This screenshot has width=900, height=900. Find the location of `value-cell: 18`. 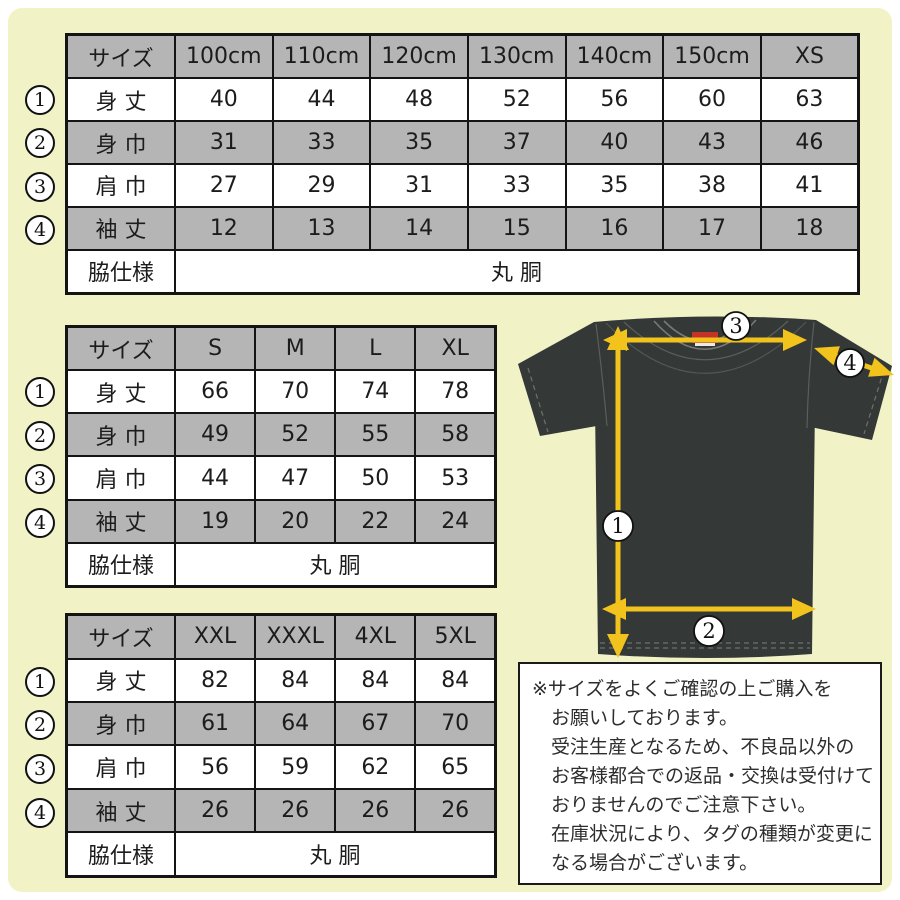

value-cell: 18 is located at coordinates (809, 228).